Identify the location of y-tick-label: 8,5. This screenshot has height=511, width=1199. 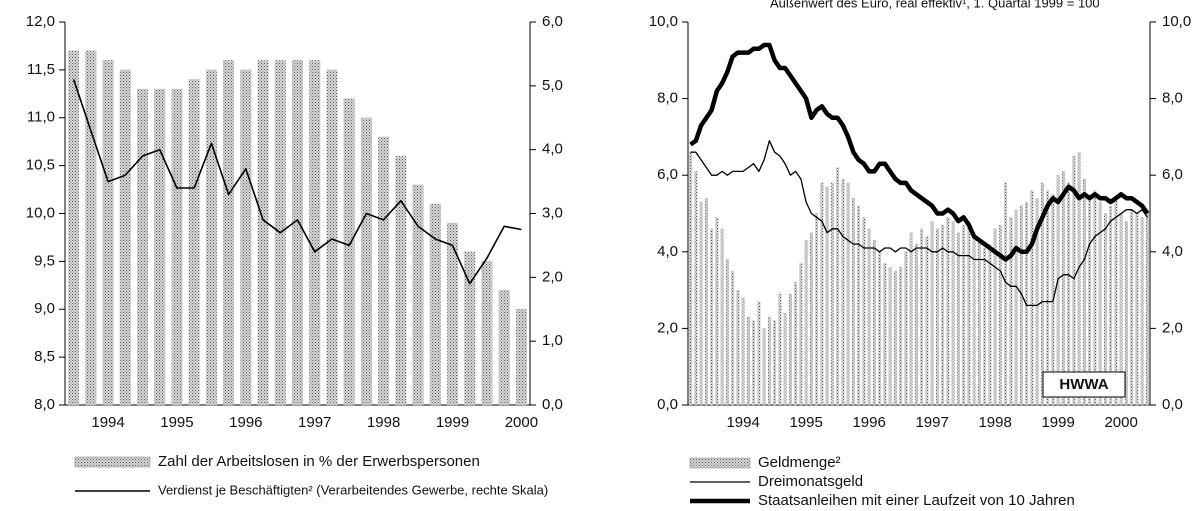
(44, 356).